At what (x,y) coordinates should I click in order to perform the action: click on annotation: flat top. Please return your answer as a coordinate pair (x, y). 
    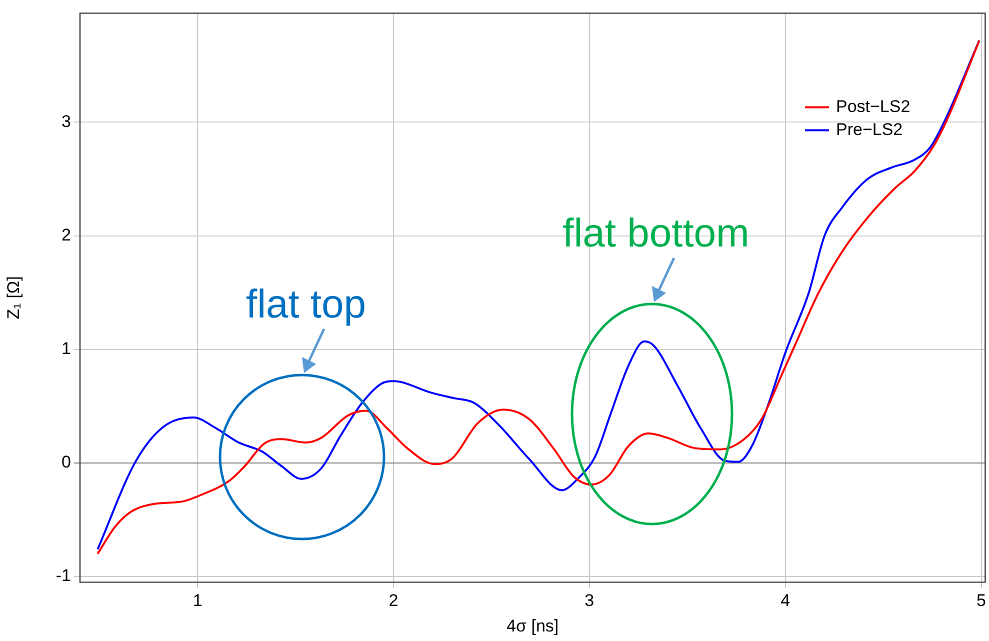
    Looking at the image, I should click on (306, 305).